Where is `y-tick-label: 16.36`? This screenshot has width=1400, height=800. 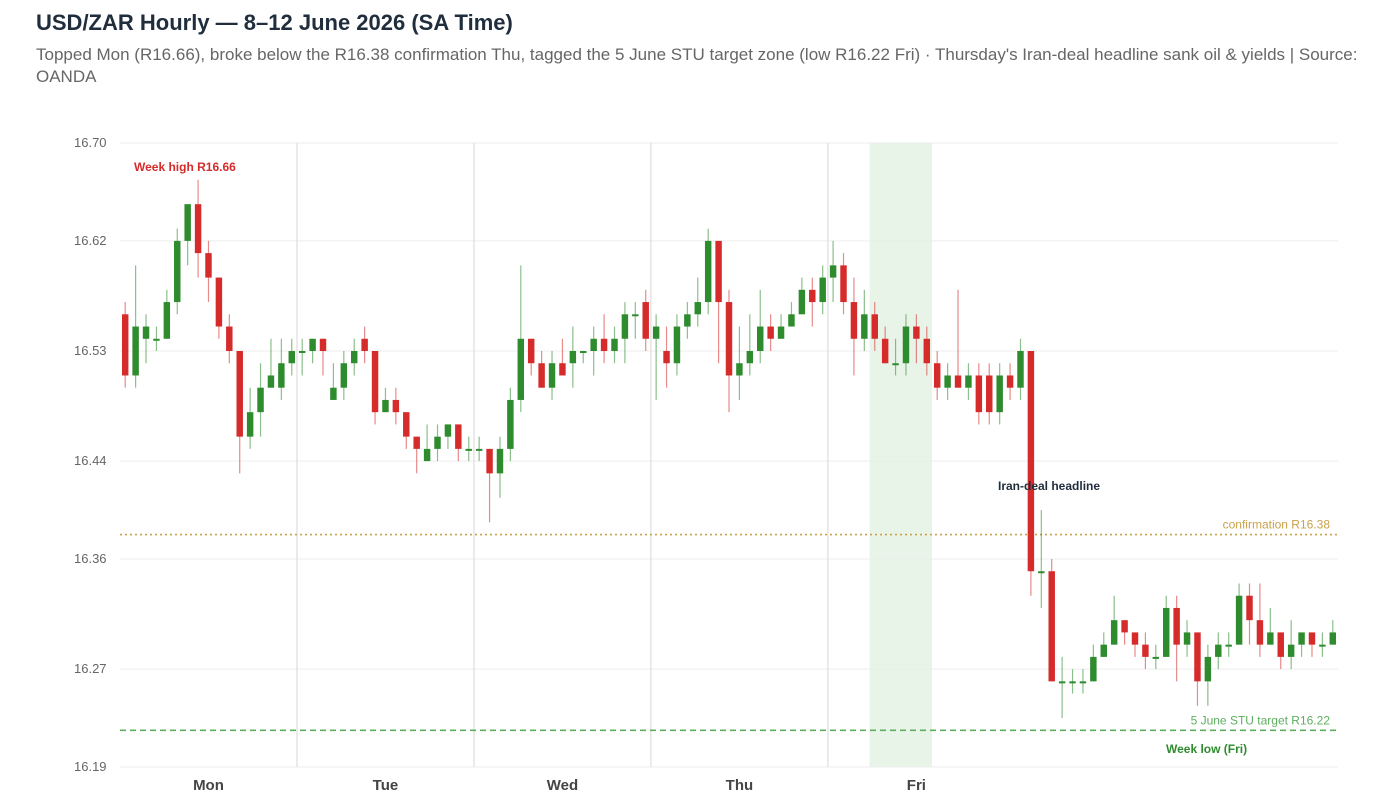
y-tick-label: 16.36 is located at coordinates (90, 558).